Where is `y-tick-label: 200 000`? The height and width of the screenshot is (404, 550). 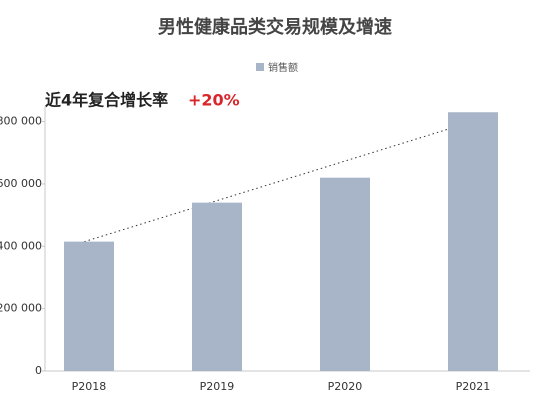 y-tick-label: 200 000 is located at coordinates (21, 308).